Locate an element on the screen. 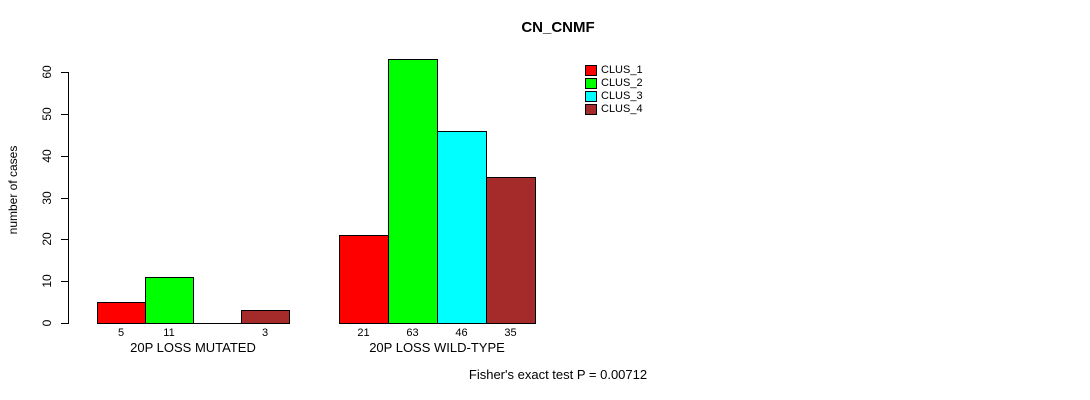  chart-title: CN_CNMF is located at coordinates (558, 27).